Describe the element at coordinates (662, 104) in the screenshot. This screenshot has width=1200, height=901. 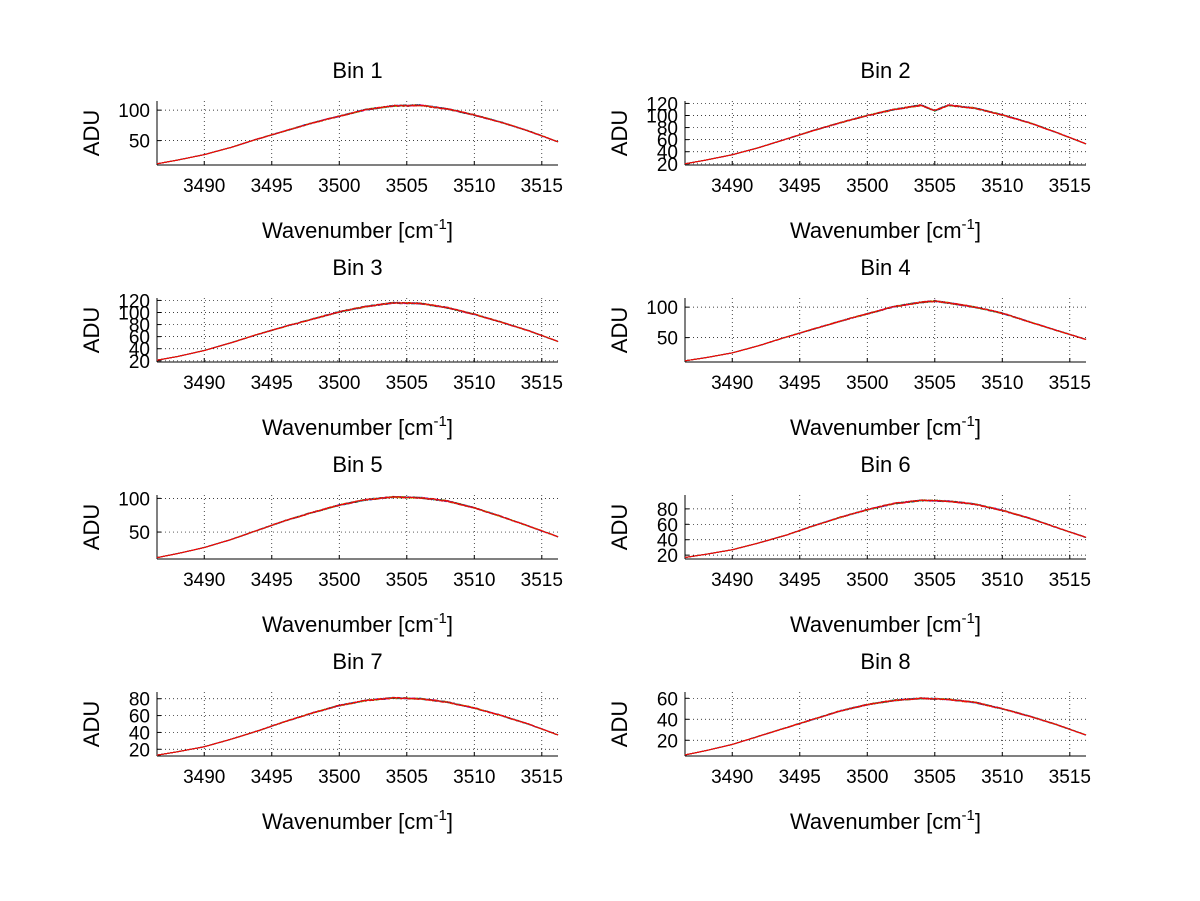
I see `y-tick-label: 120` at that location.